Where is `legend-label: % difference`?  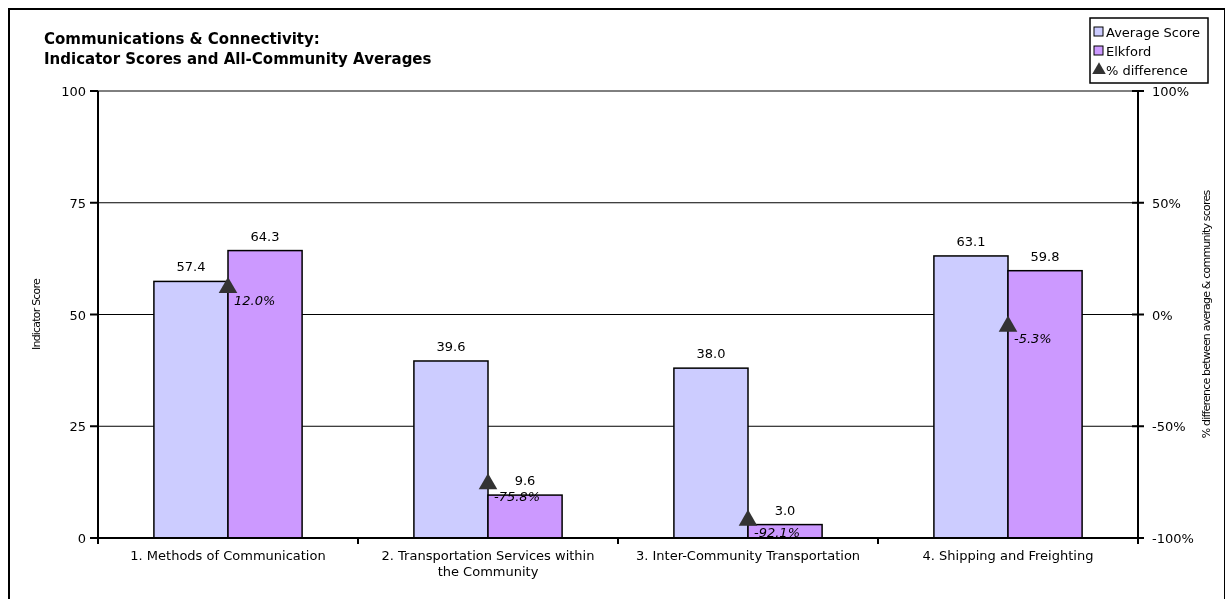
legend-label: % difference is located at coordinates (1147, 70).